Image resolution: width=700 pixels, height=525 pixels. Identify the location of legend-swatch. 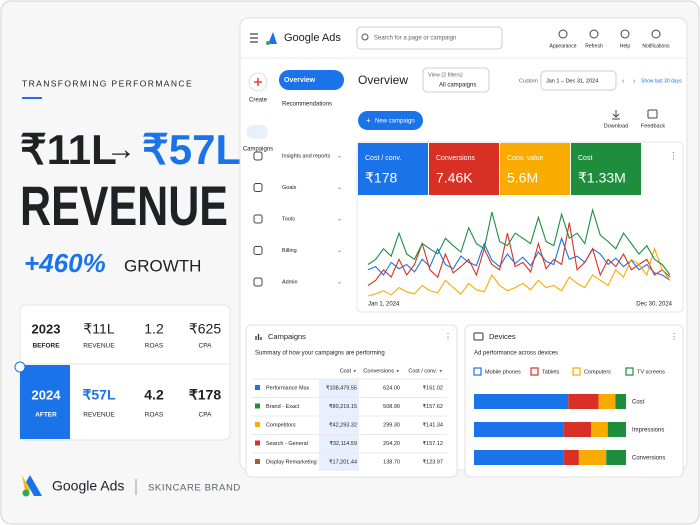
(534, 371).